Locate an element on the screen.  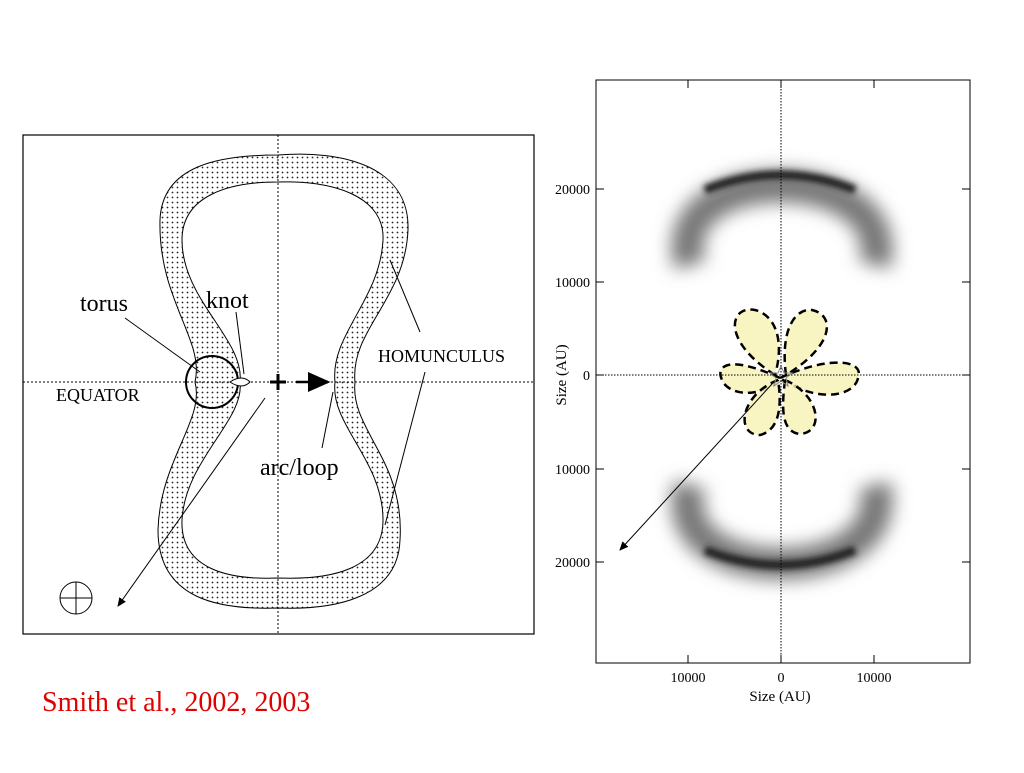
x-axis-title: Size (AU) is located at coordinates (779, 697).